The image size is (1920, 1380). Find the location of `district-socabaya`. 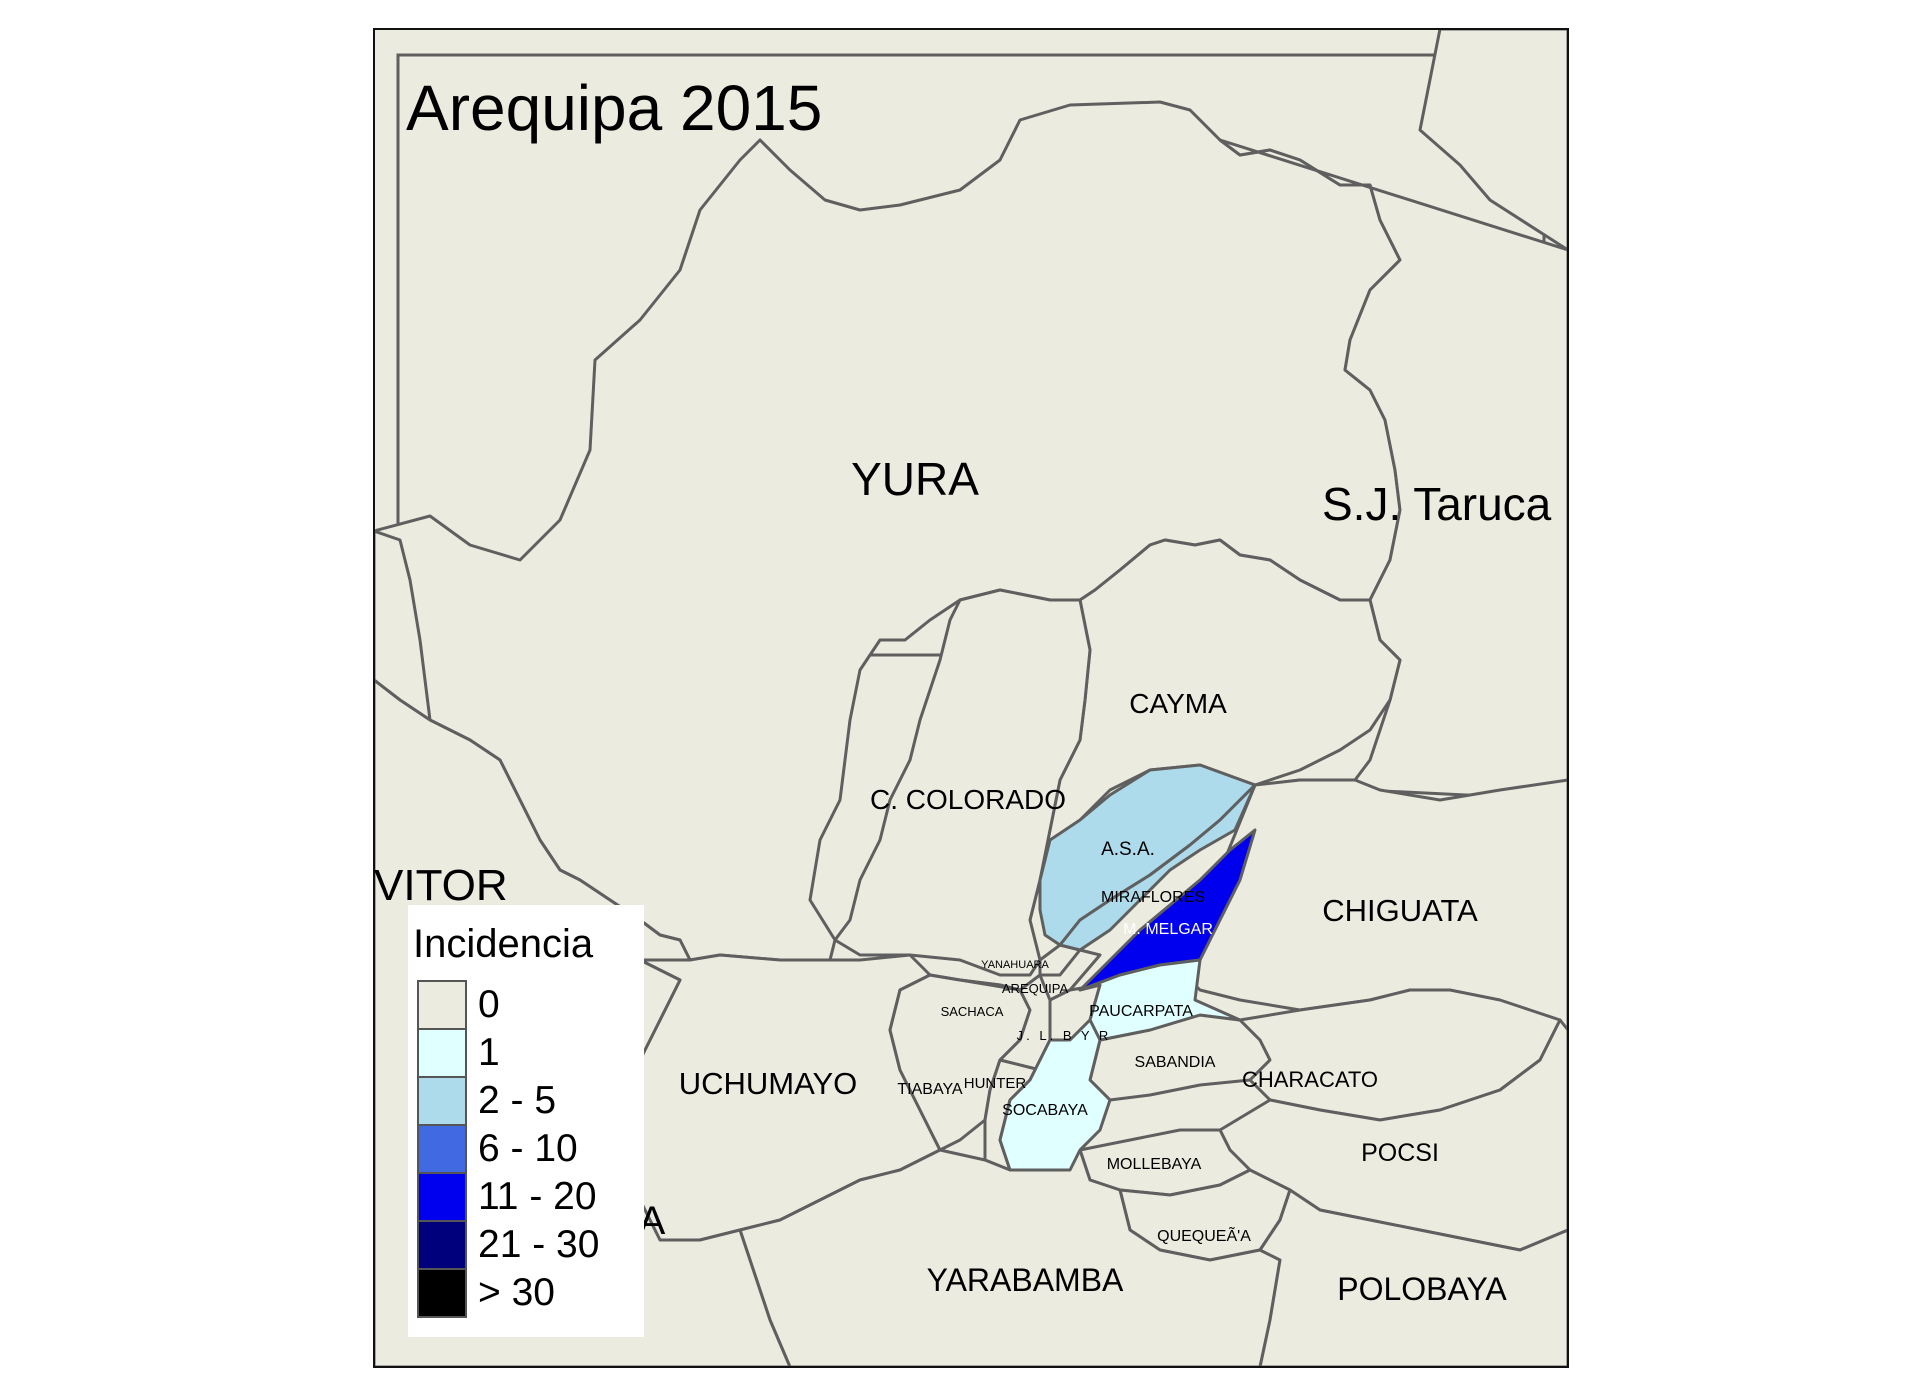

district-socabaya is located at coordinates (1055, 1095).